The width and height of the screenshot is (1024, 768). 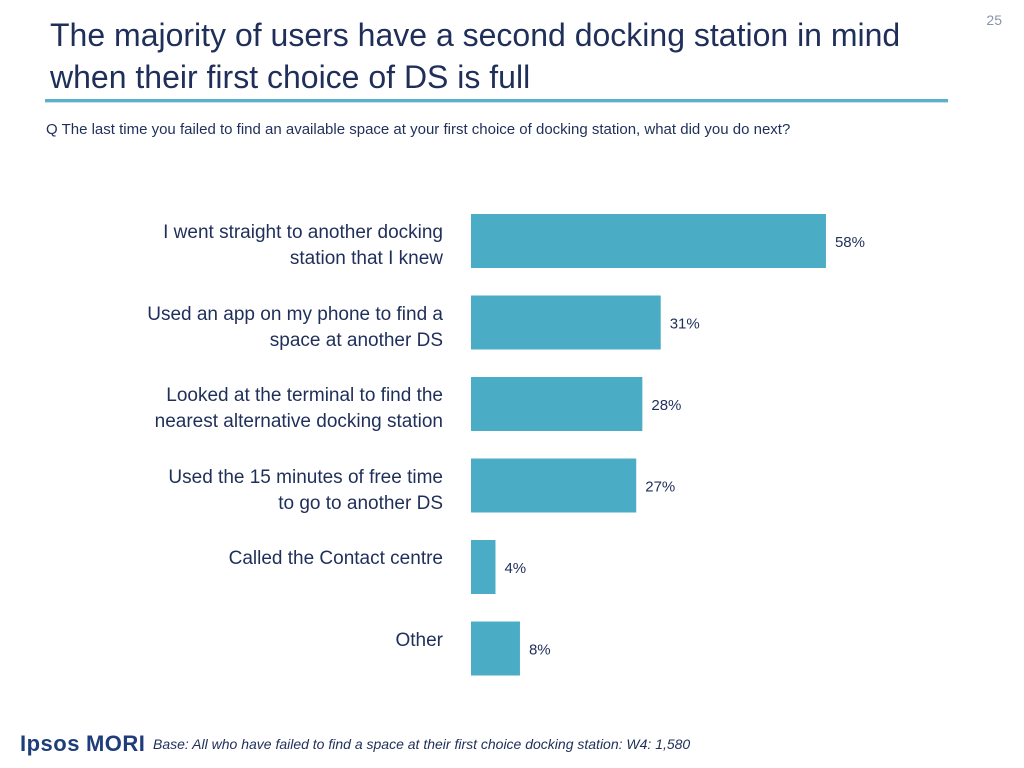 I want to click on data-label: 27%, so click(x=660, y=487).